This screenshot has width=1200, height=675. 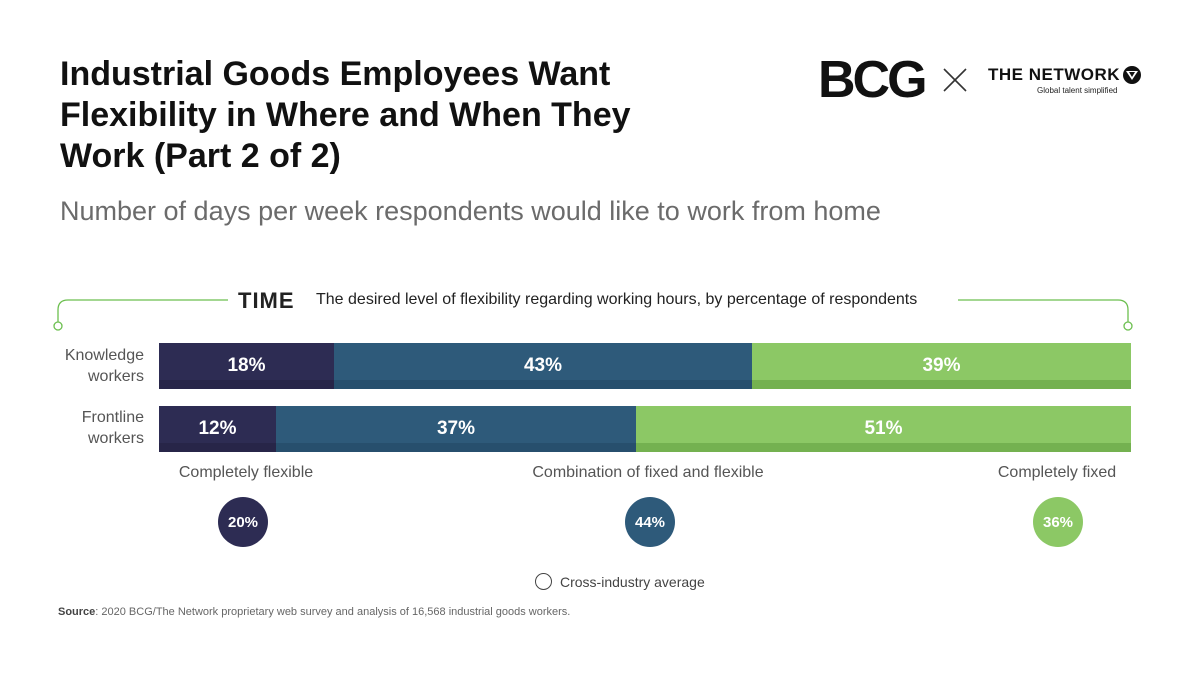 What do you see at coordinates (648, 472) in the screenshot?
I see `category-label-combination: Combination of fixed and flexible` at bounding box center [648, 472].